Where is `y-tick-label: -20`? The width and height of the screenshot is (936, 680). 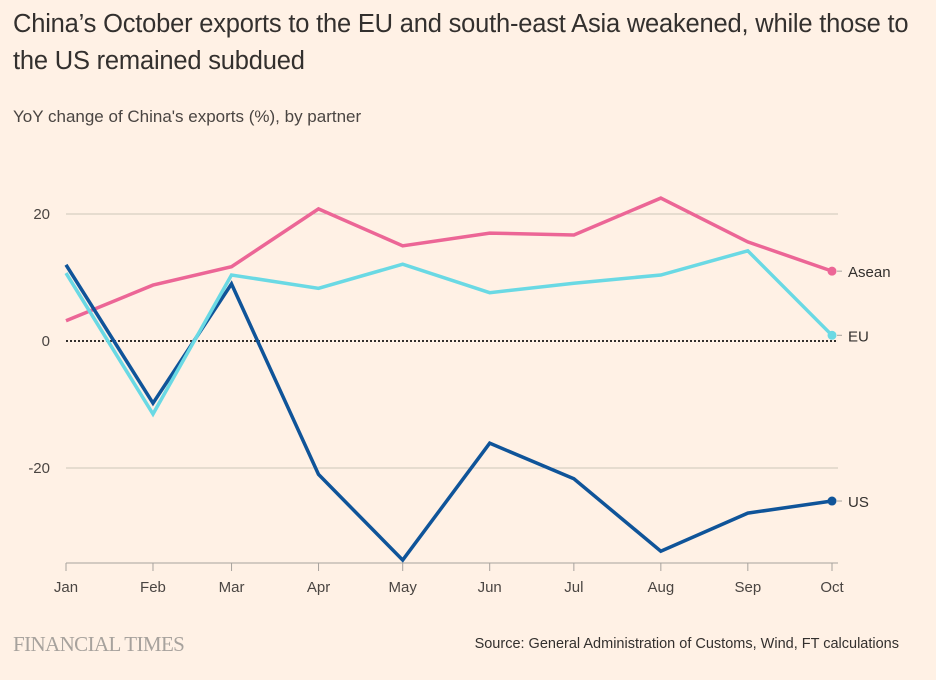
y-tick-label: -20 is located at coordinates (39, 468).